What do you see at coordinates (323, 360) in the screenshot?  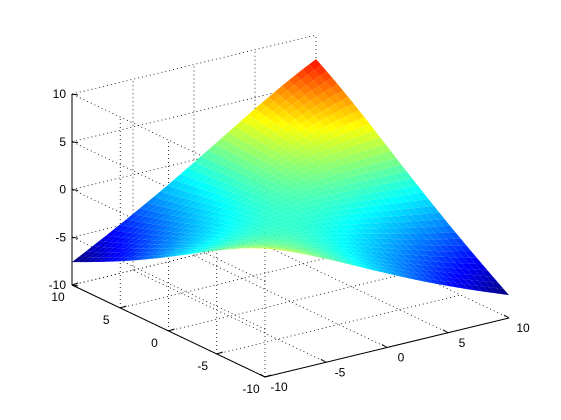 I see `x-tick` at bounding box center [323, 360].